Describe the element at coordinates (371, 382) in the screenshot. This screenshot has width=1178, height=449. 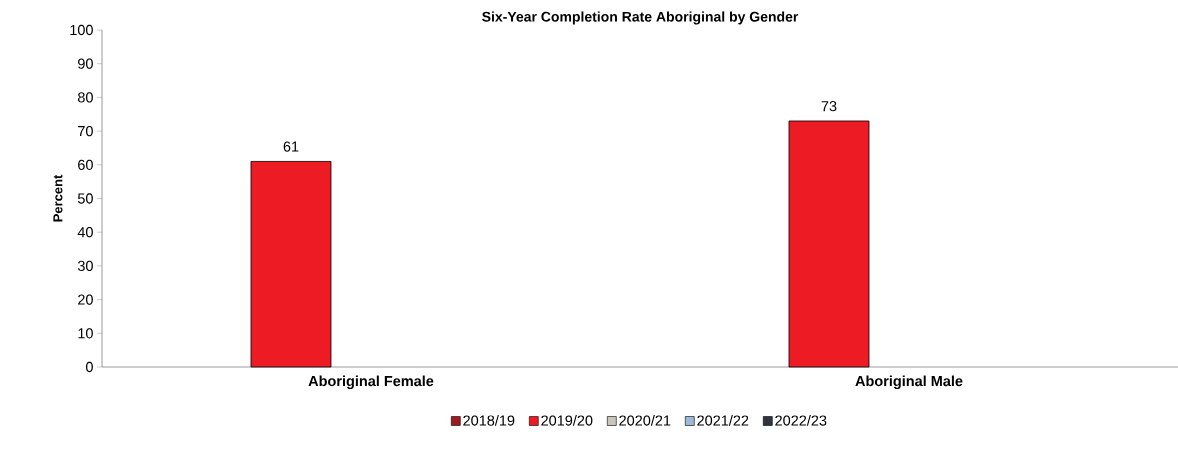
I see `x-tick-label: Aboriginal Female` at that location.